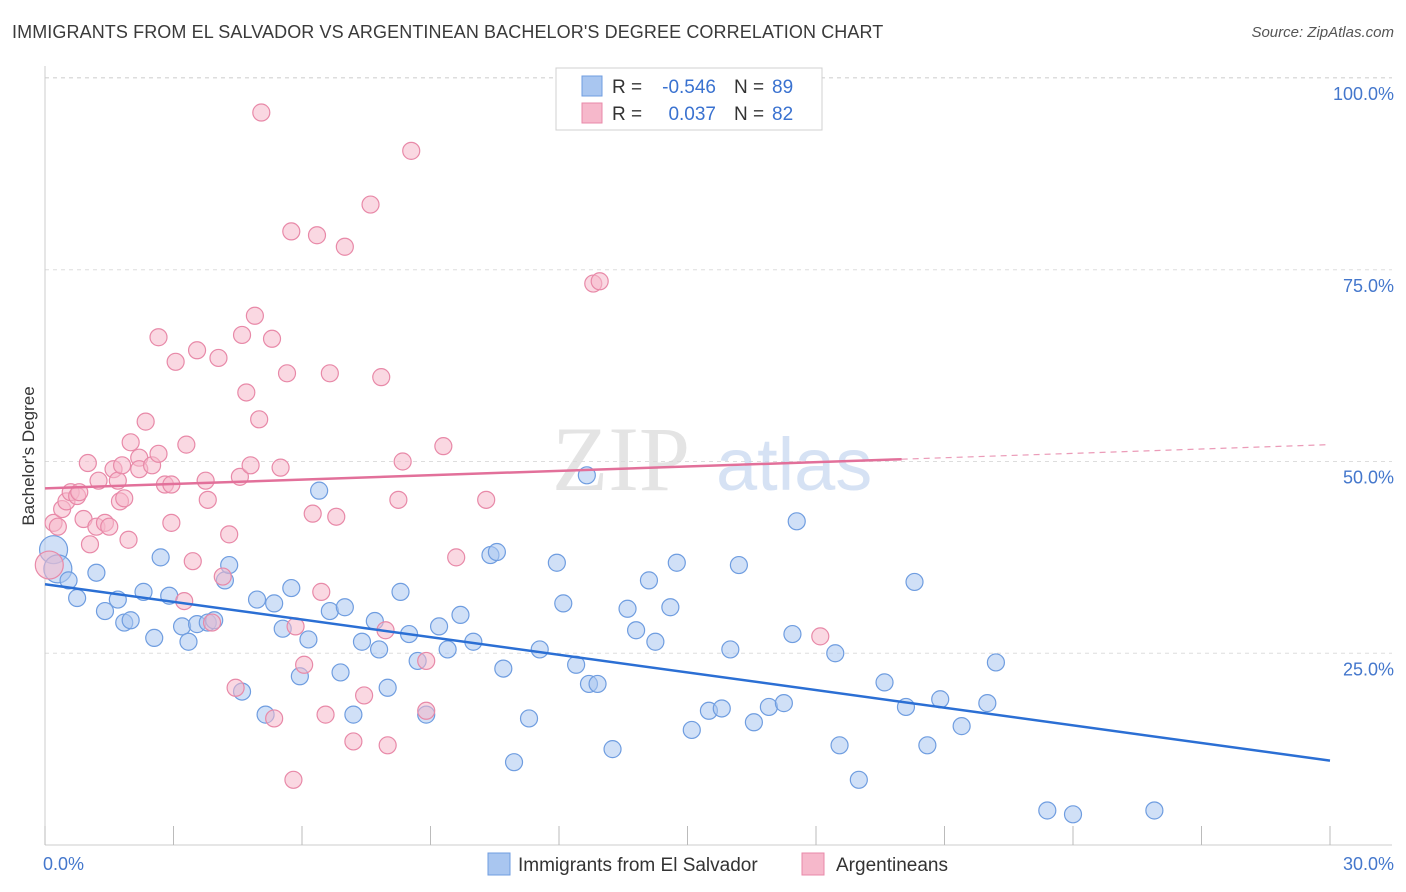 Image resolution: width=1406 pixels, height=892 pixels. I want to click on legend-r-label-blue: R =, so click(627, 87).